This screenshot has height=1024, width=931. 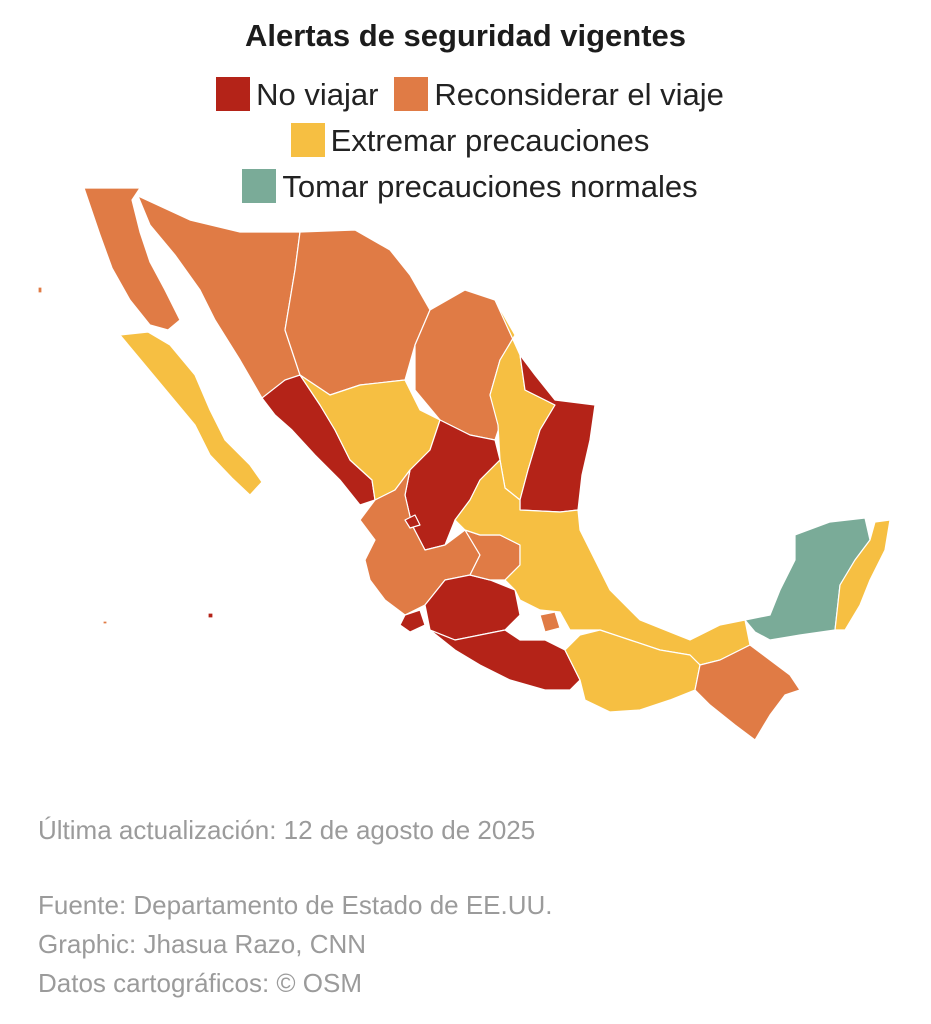 I want to click on map-title: Alertas de seguridad vigentes, so click(x=465, y=35).